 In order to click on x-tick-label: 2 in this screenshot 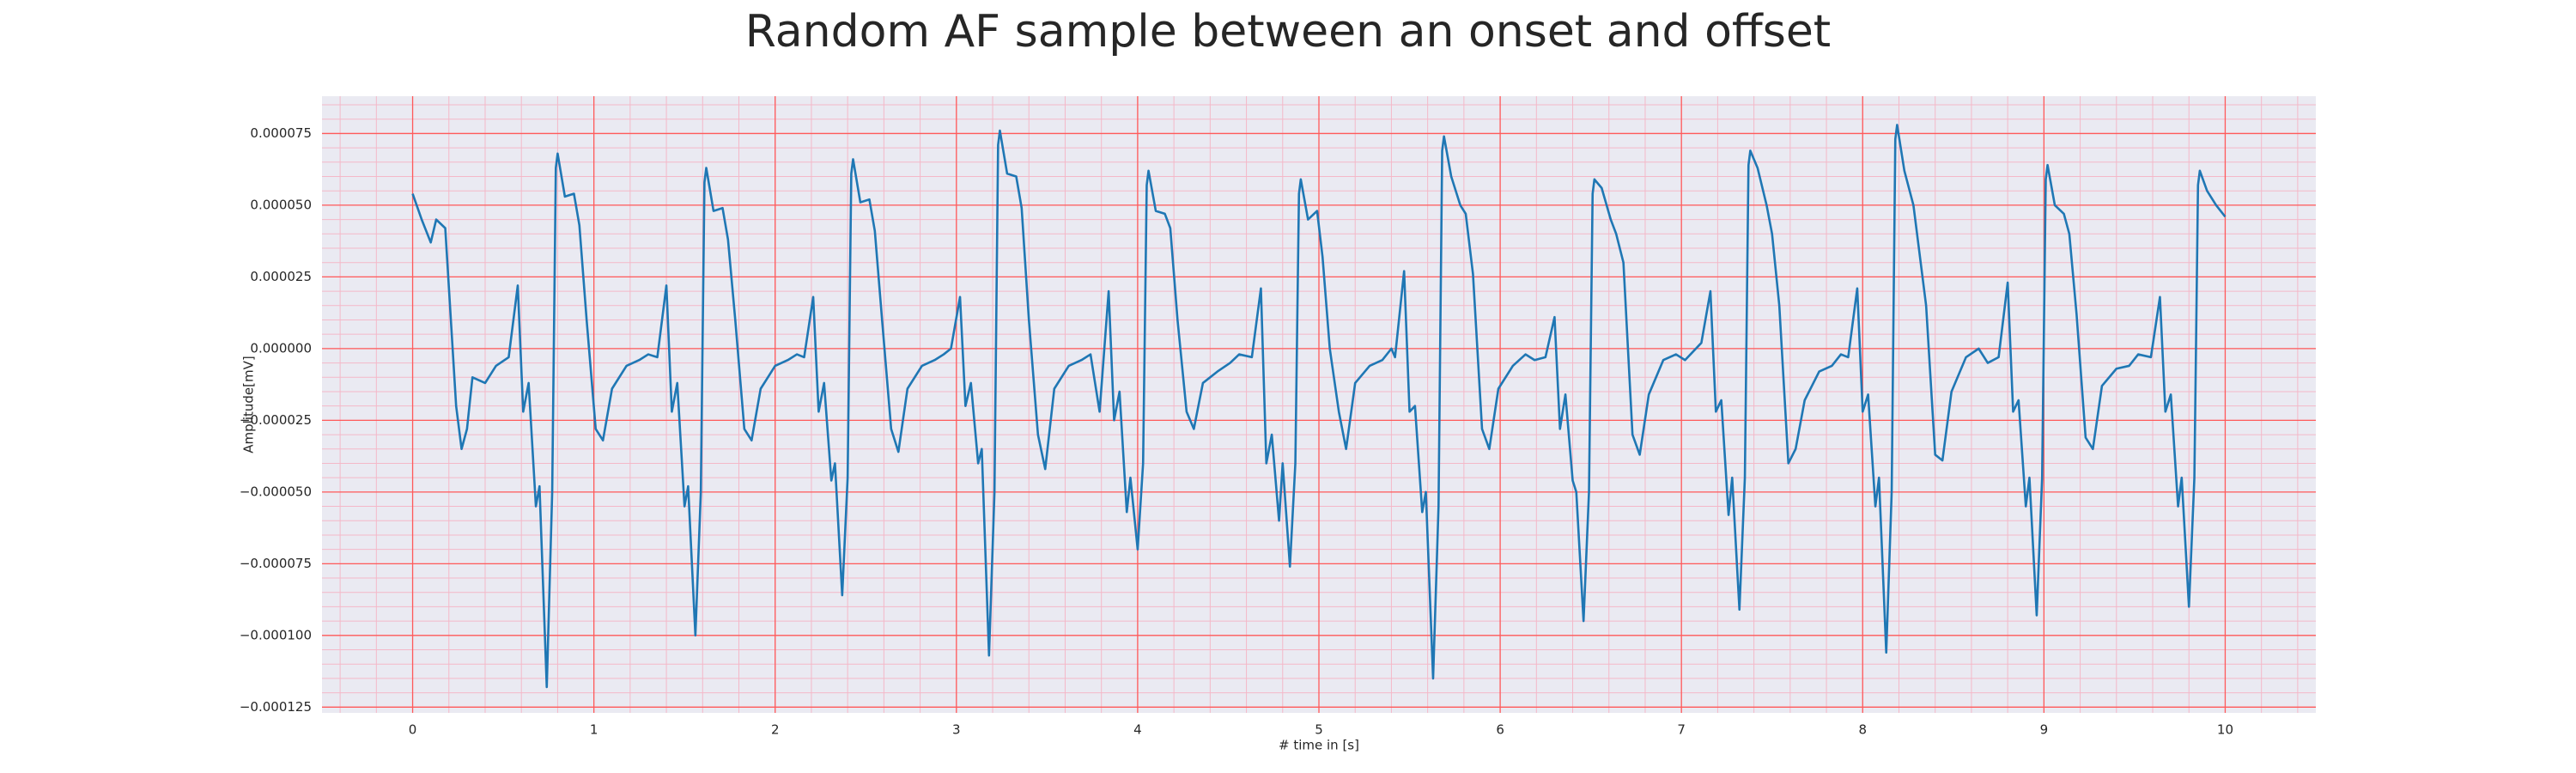, I will do `click(775, 730)`.